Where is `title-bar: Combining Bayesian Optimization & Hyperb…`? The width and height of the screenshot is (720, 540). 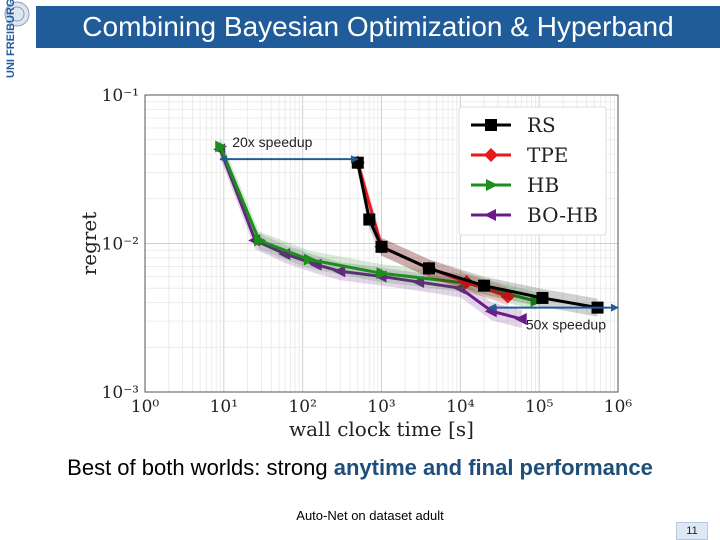 title-bar: Combining Bayesian Optimization & Hyperb… is located at coordinates (378, 27).